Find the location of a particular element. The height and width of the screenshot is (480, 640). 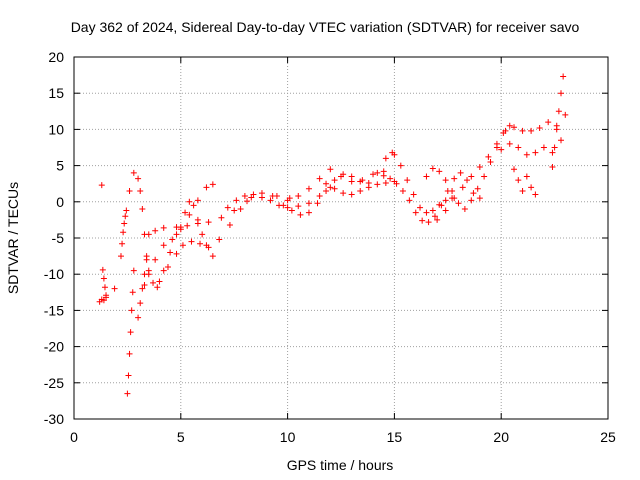

series-arc-i is located at coordinates (216, 237).